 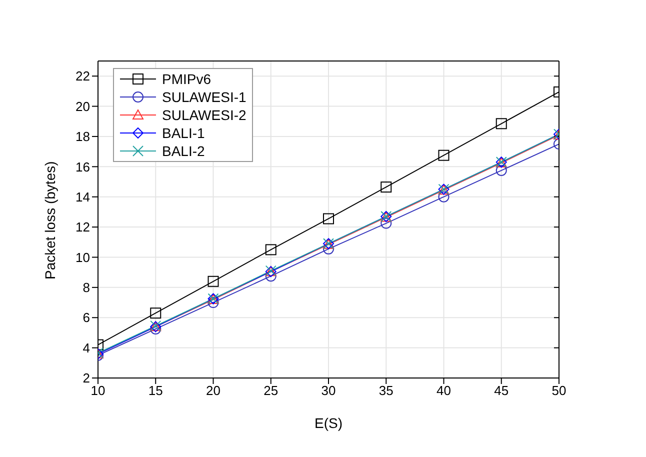 What do you see at coordinates (86, 378) in the screenshot?
I see `y-tick-label: 2` at bounding box center [86, 378].